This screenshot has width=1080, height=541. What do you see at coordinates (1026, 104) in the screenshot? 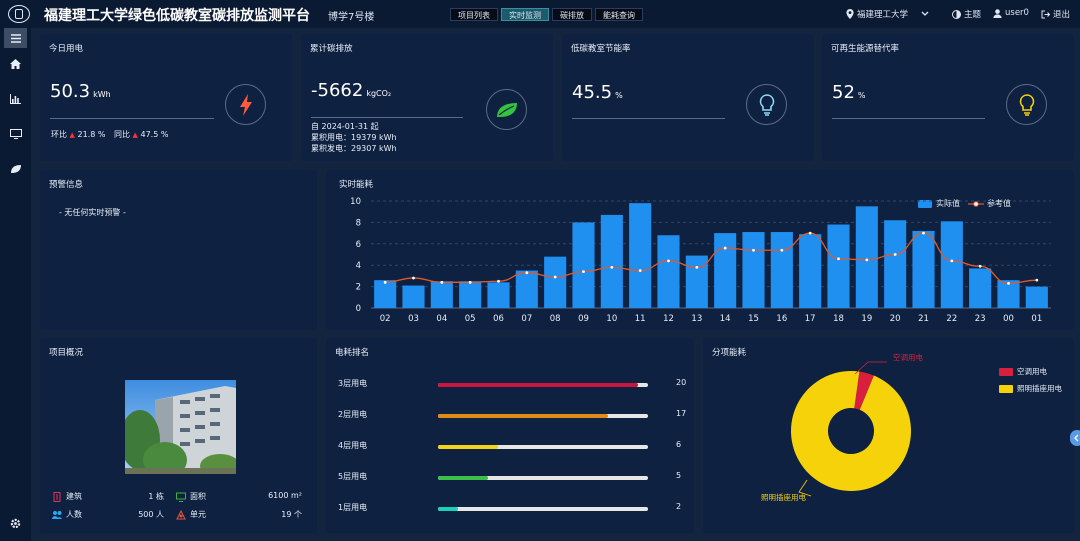
I see `bulb-icon` at bounding box center [1026, 104].